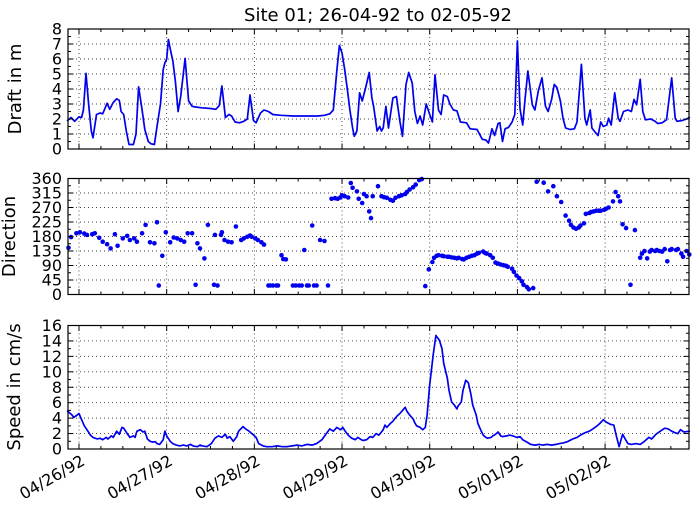 Image resolution: width=698 pixels, height=511 pixels. I want to click on ytick-label: 135, so click(46, 251).